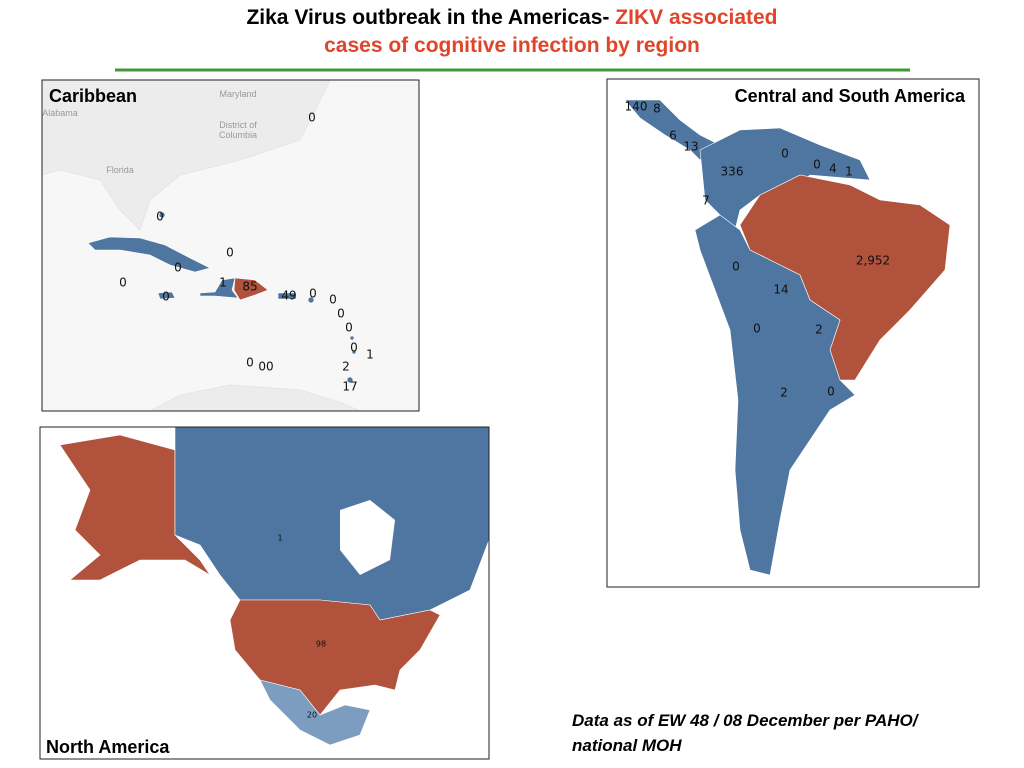  I want to click on case-label: 85, so click(249, 287).